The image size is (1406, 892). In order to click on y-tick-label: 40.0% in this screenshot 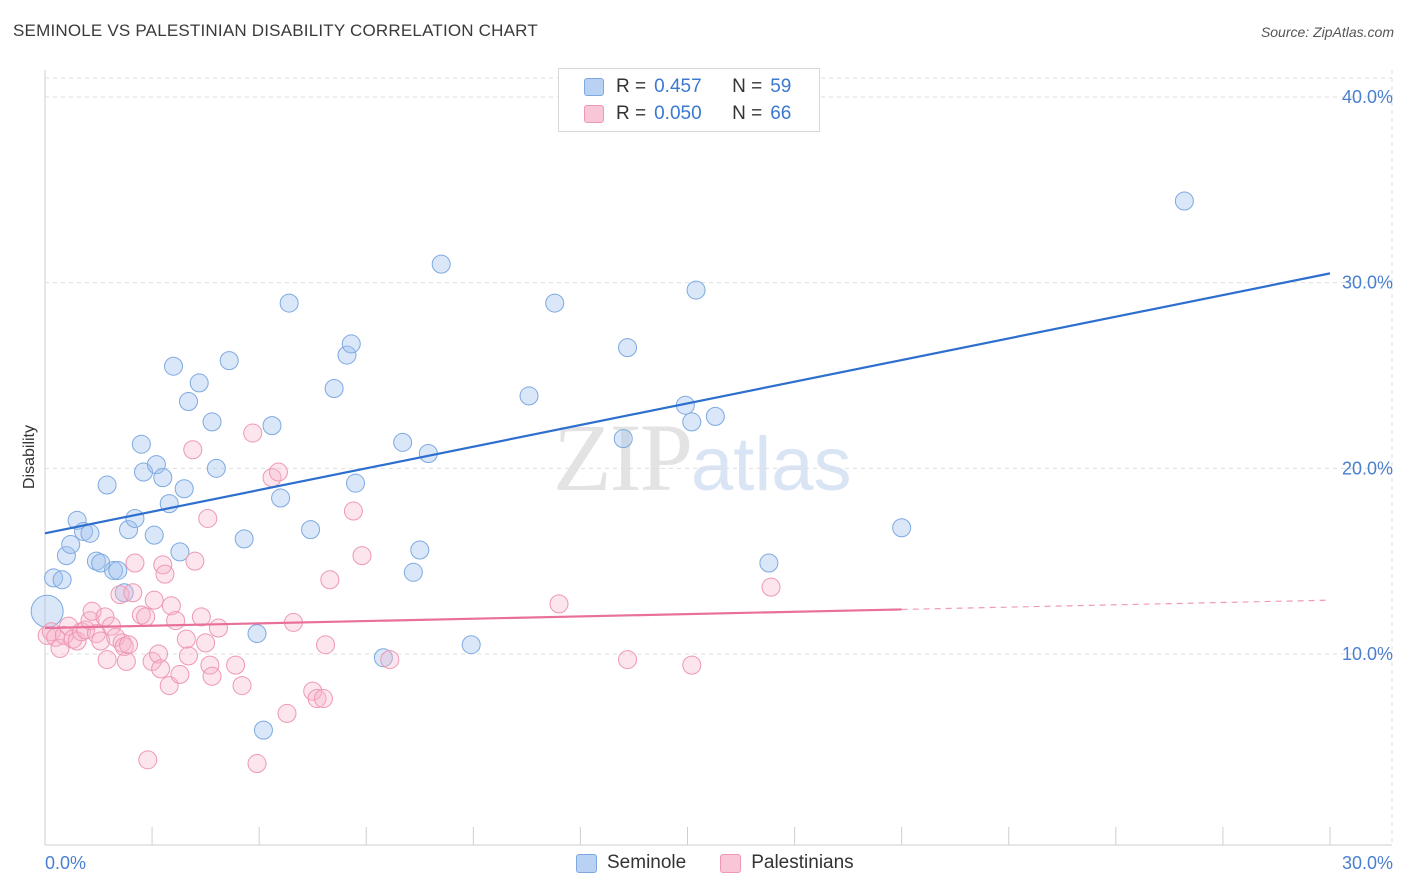, I will do `click(1367, 97)`.